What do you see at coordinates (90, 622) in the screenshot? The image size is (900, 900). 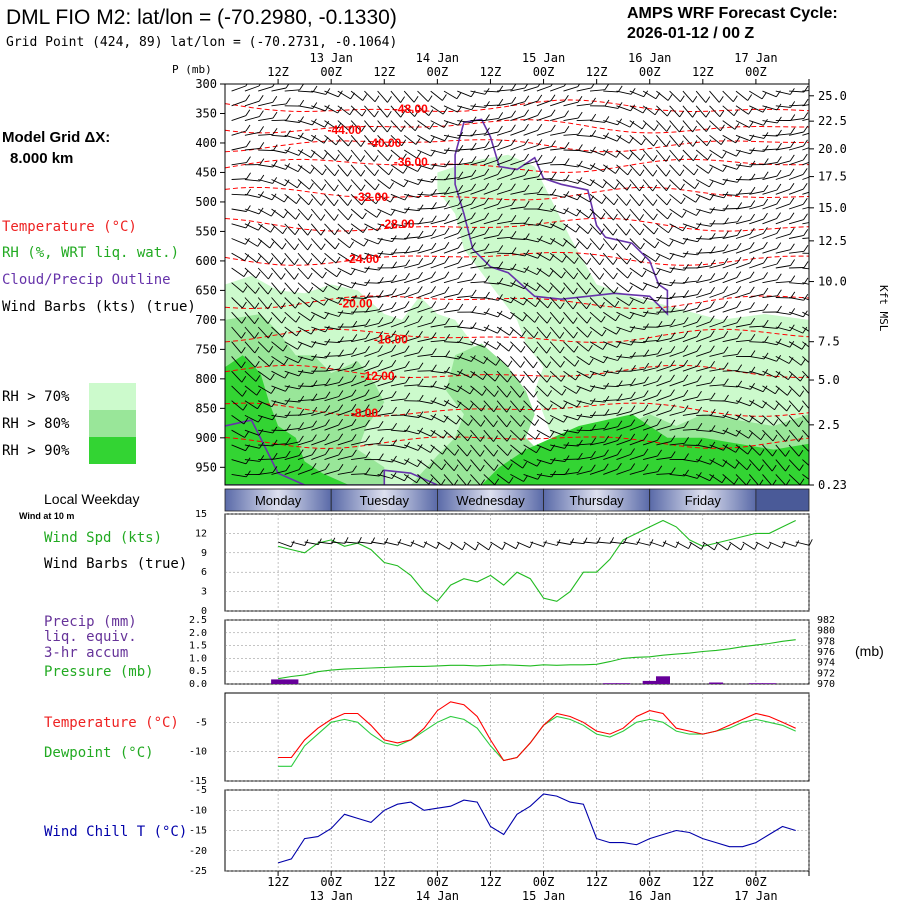 I see `legend-precip: Precip (mm)` at bounding box center [90, 622].